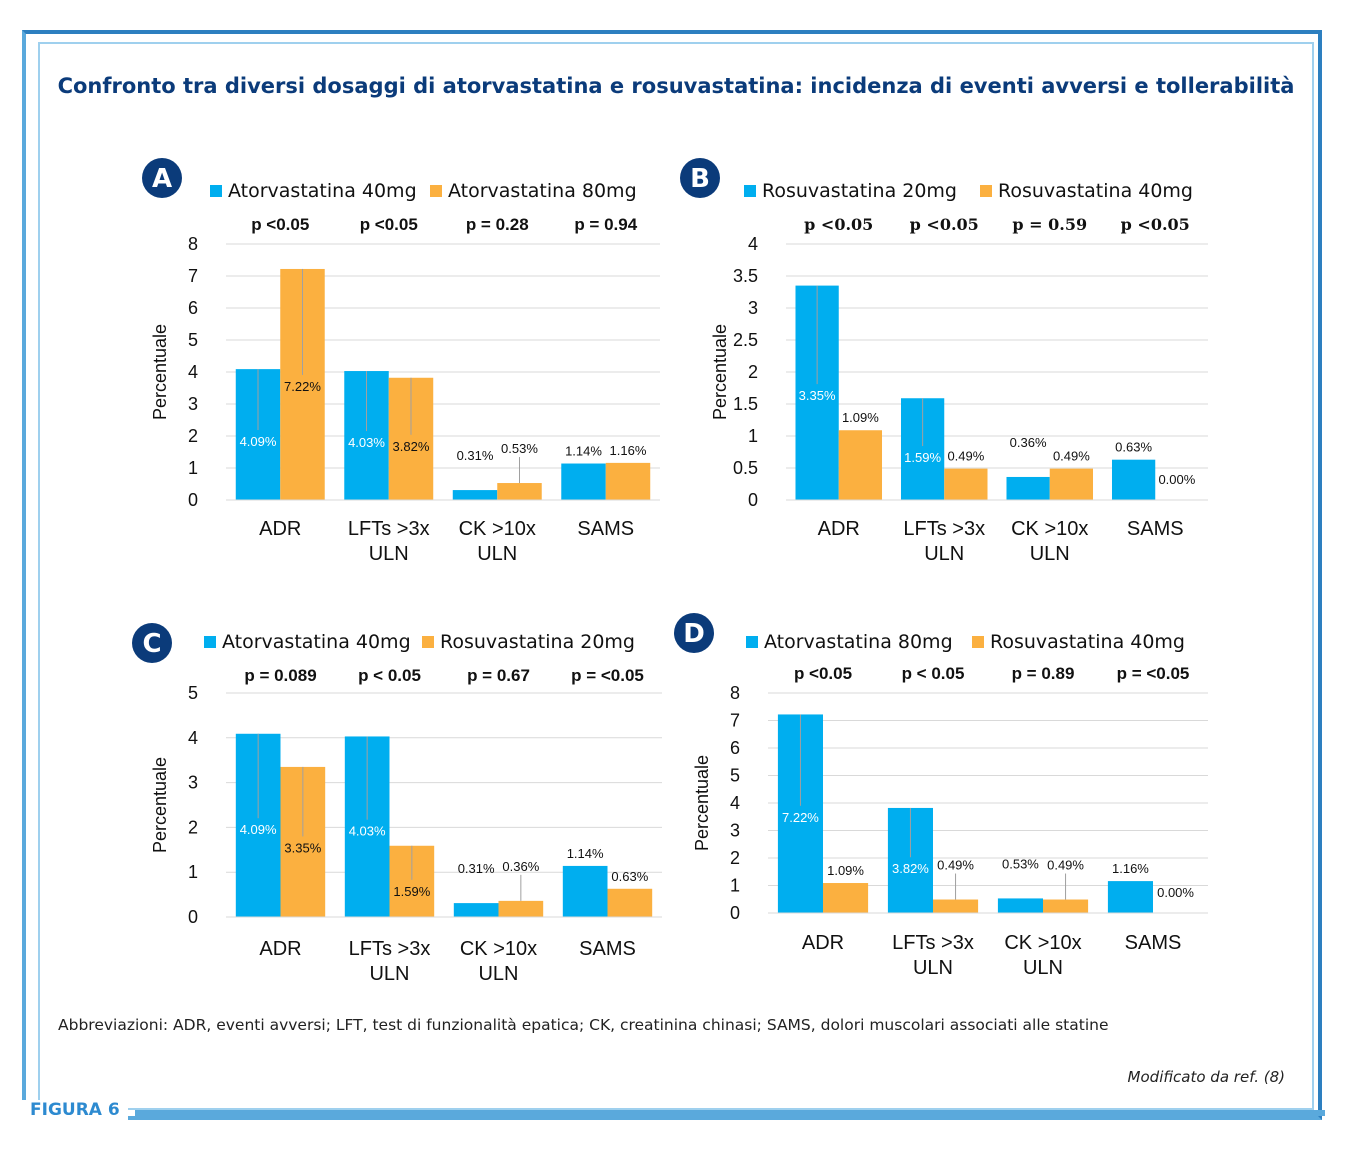  I want to click on panel-c-pvalue: p = <0.05, so click(607, 675).